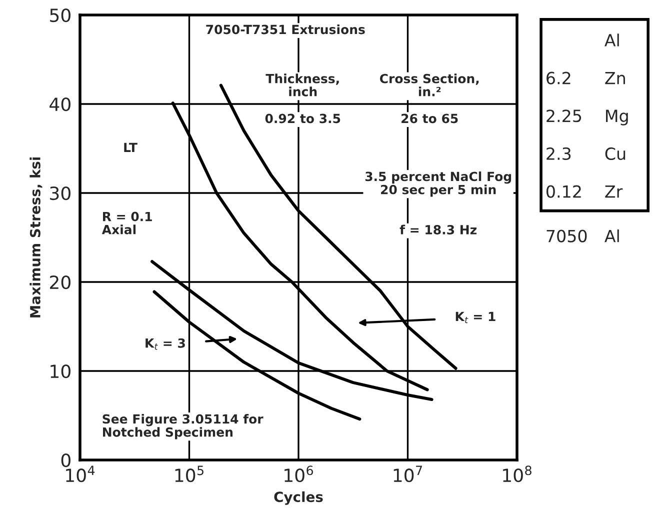  What do you see at coordinates (476, 318) in the screenshot?
I see `annotation: K$_{t}$ = 1` at bounding box center [476, 318].